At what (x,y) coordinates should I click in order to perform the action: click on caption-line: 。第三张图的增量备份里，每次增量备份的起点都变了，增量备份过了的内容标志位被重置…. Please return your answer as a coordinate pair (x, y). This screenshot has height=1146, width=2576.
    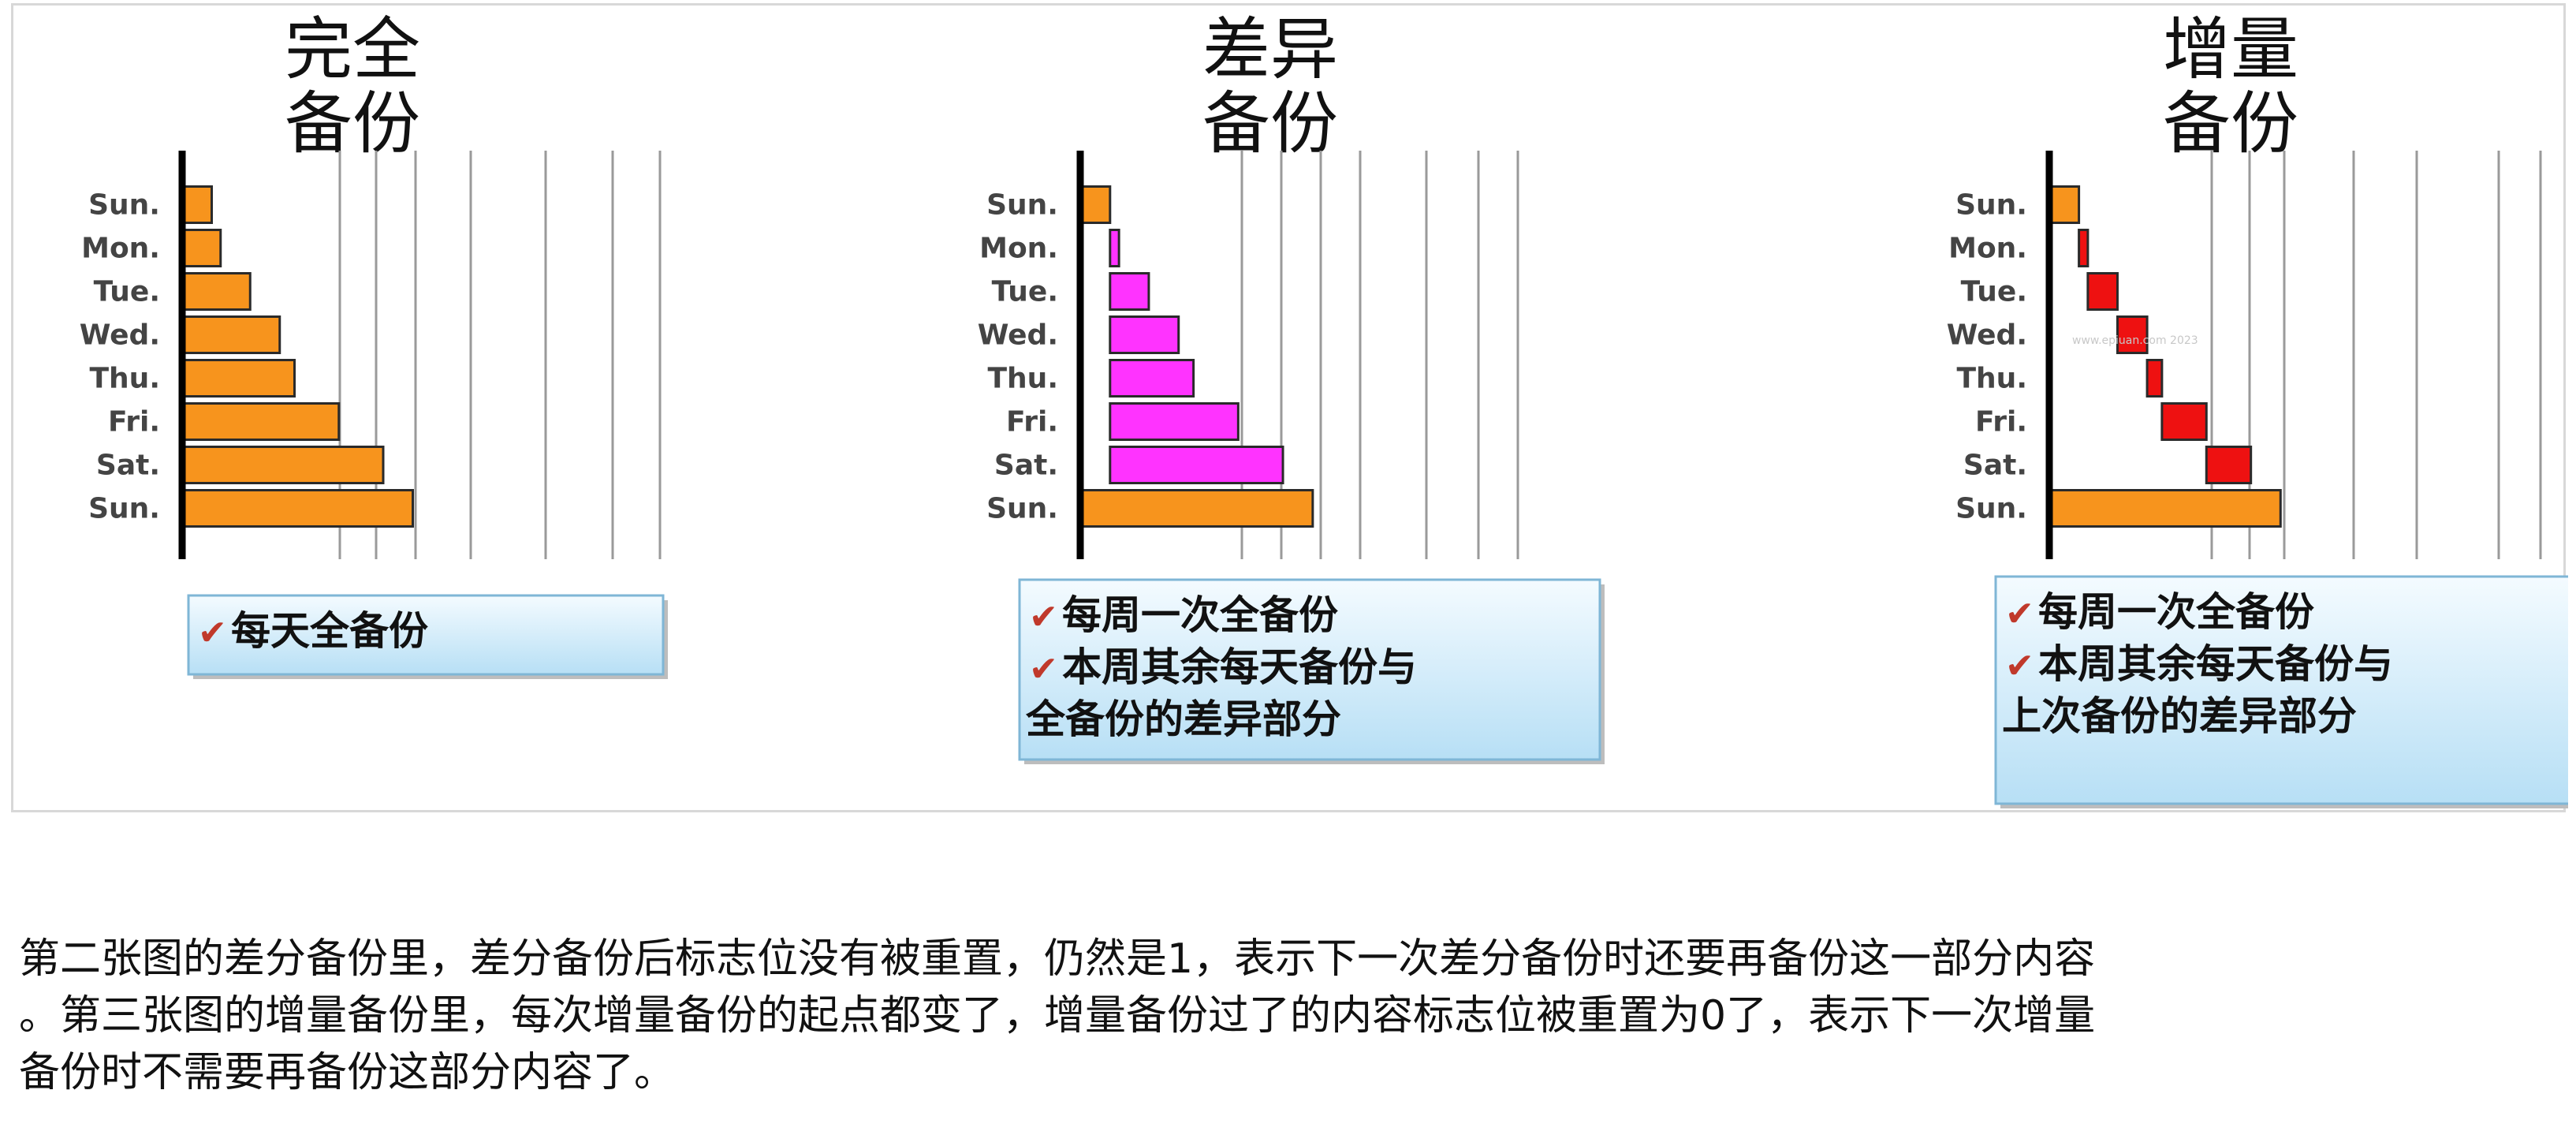
    Looking at the image, I should click on (1057, 1016).